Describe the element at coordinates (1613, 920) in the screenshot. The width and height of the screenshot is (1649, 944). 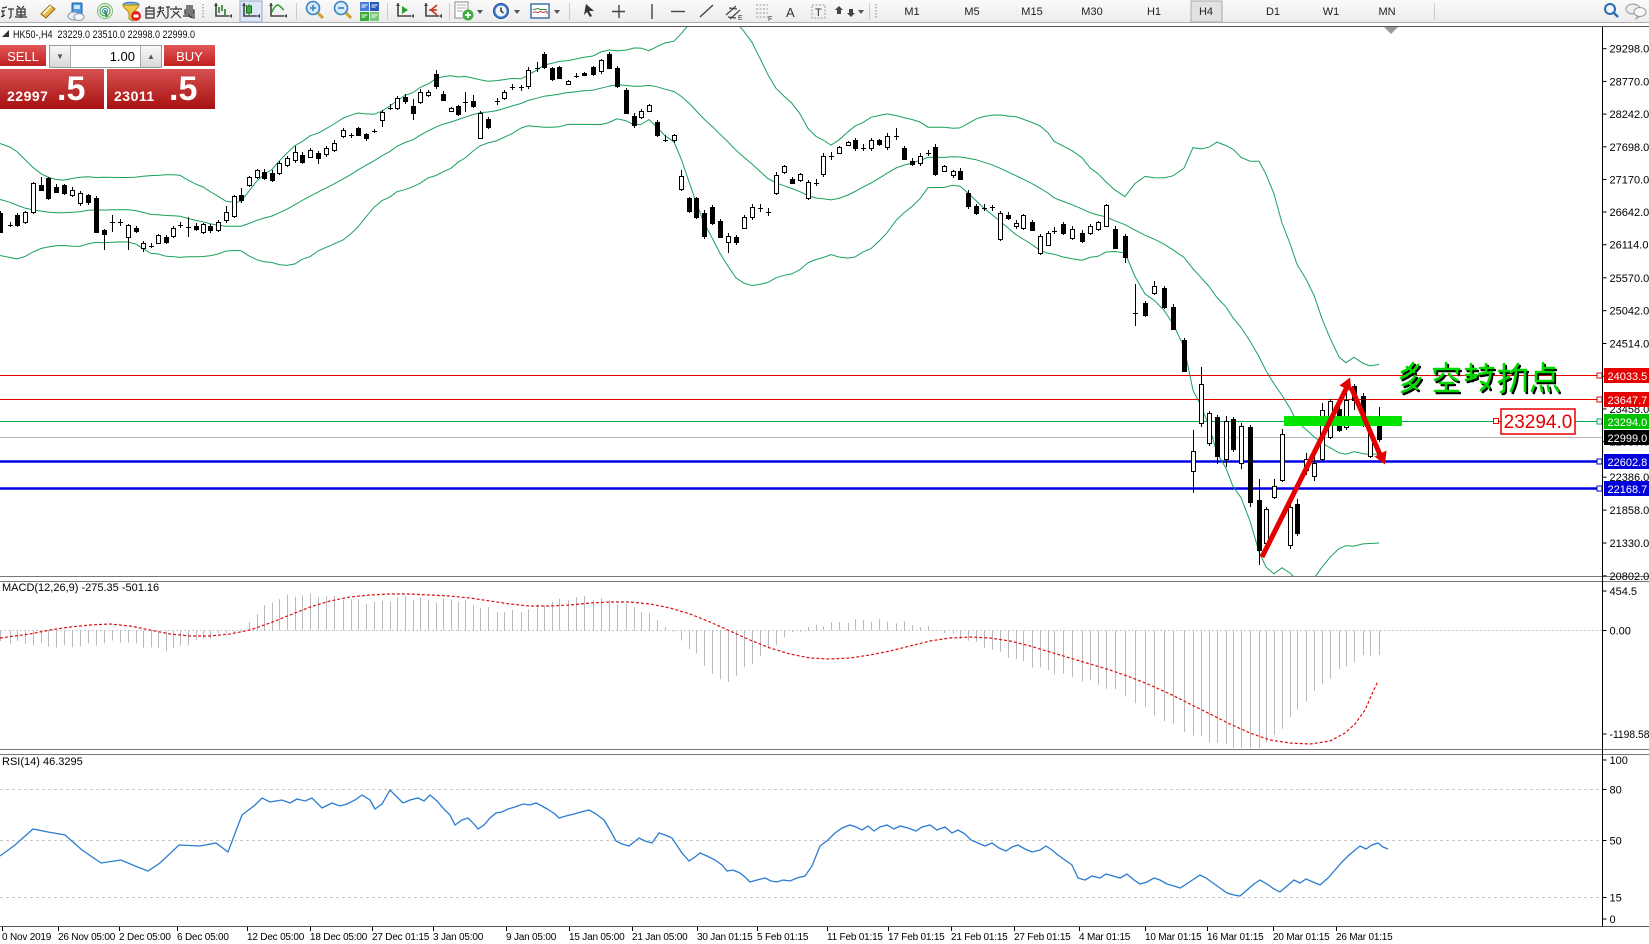
I see `svg-text: 0` at that location.